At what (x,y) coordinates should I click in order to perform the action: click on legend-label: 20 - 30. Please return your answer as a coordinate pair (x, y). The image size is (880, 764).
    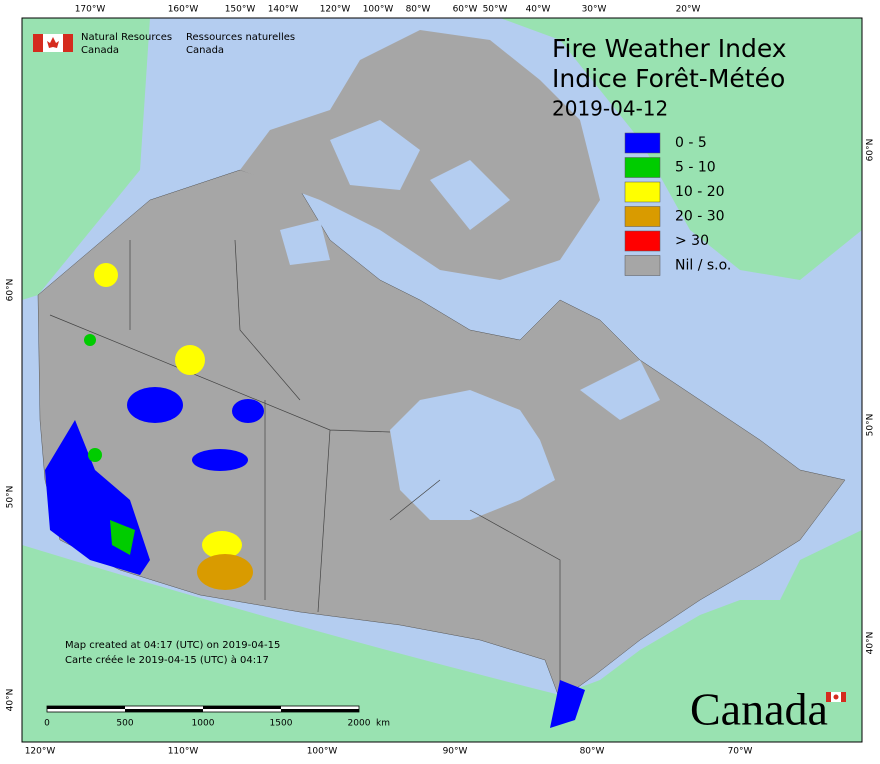
    Looking at the image, I should click on (700, 217).